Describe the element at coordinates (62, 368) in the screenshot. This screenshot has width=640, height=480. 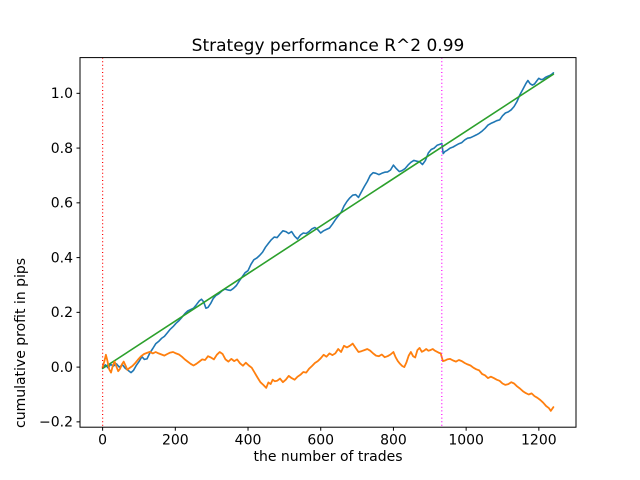
I see `y-tick-label: 0.0` at that location.